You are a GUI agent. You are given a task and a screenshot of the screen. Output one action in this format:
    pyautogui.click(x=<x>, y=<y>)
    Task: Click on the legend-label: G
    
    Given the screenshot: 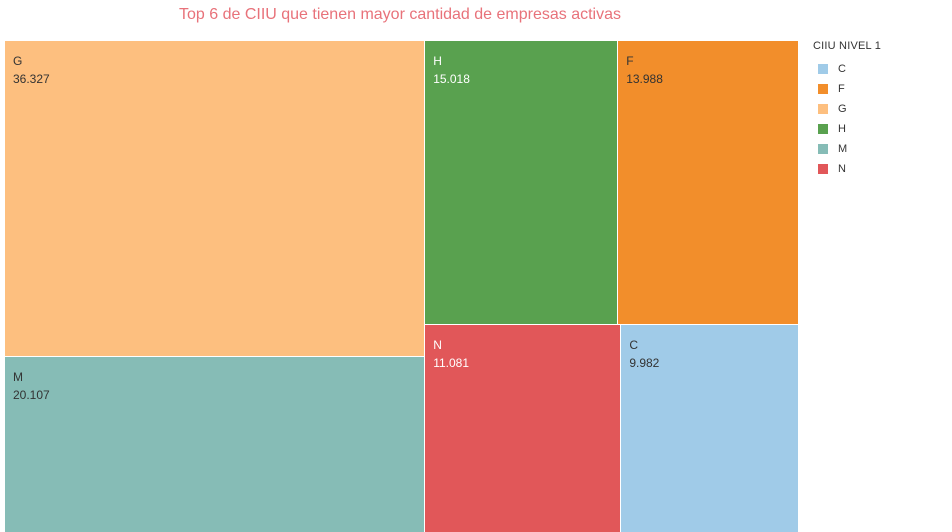 What is the action you would take?
    pyautogui.click(x=842, y=109)
    